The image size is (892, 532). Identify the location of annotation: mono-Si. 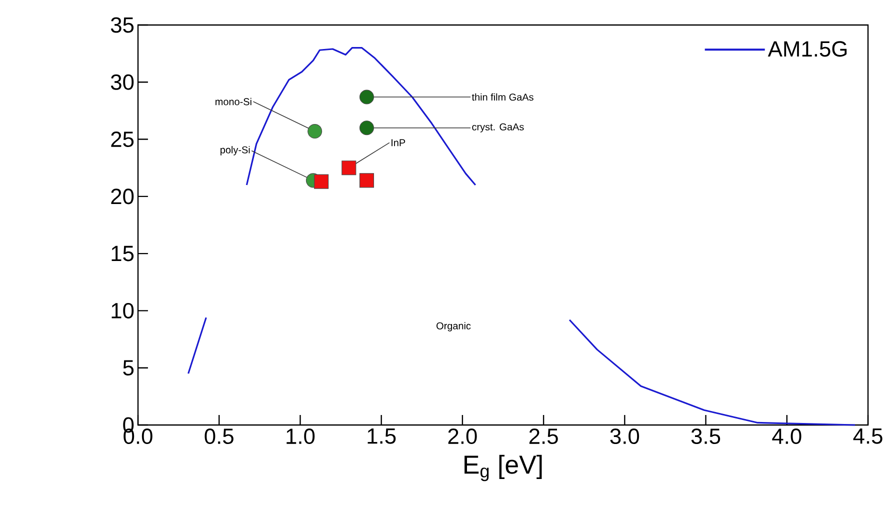
(234, 102).